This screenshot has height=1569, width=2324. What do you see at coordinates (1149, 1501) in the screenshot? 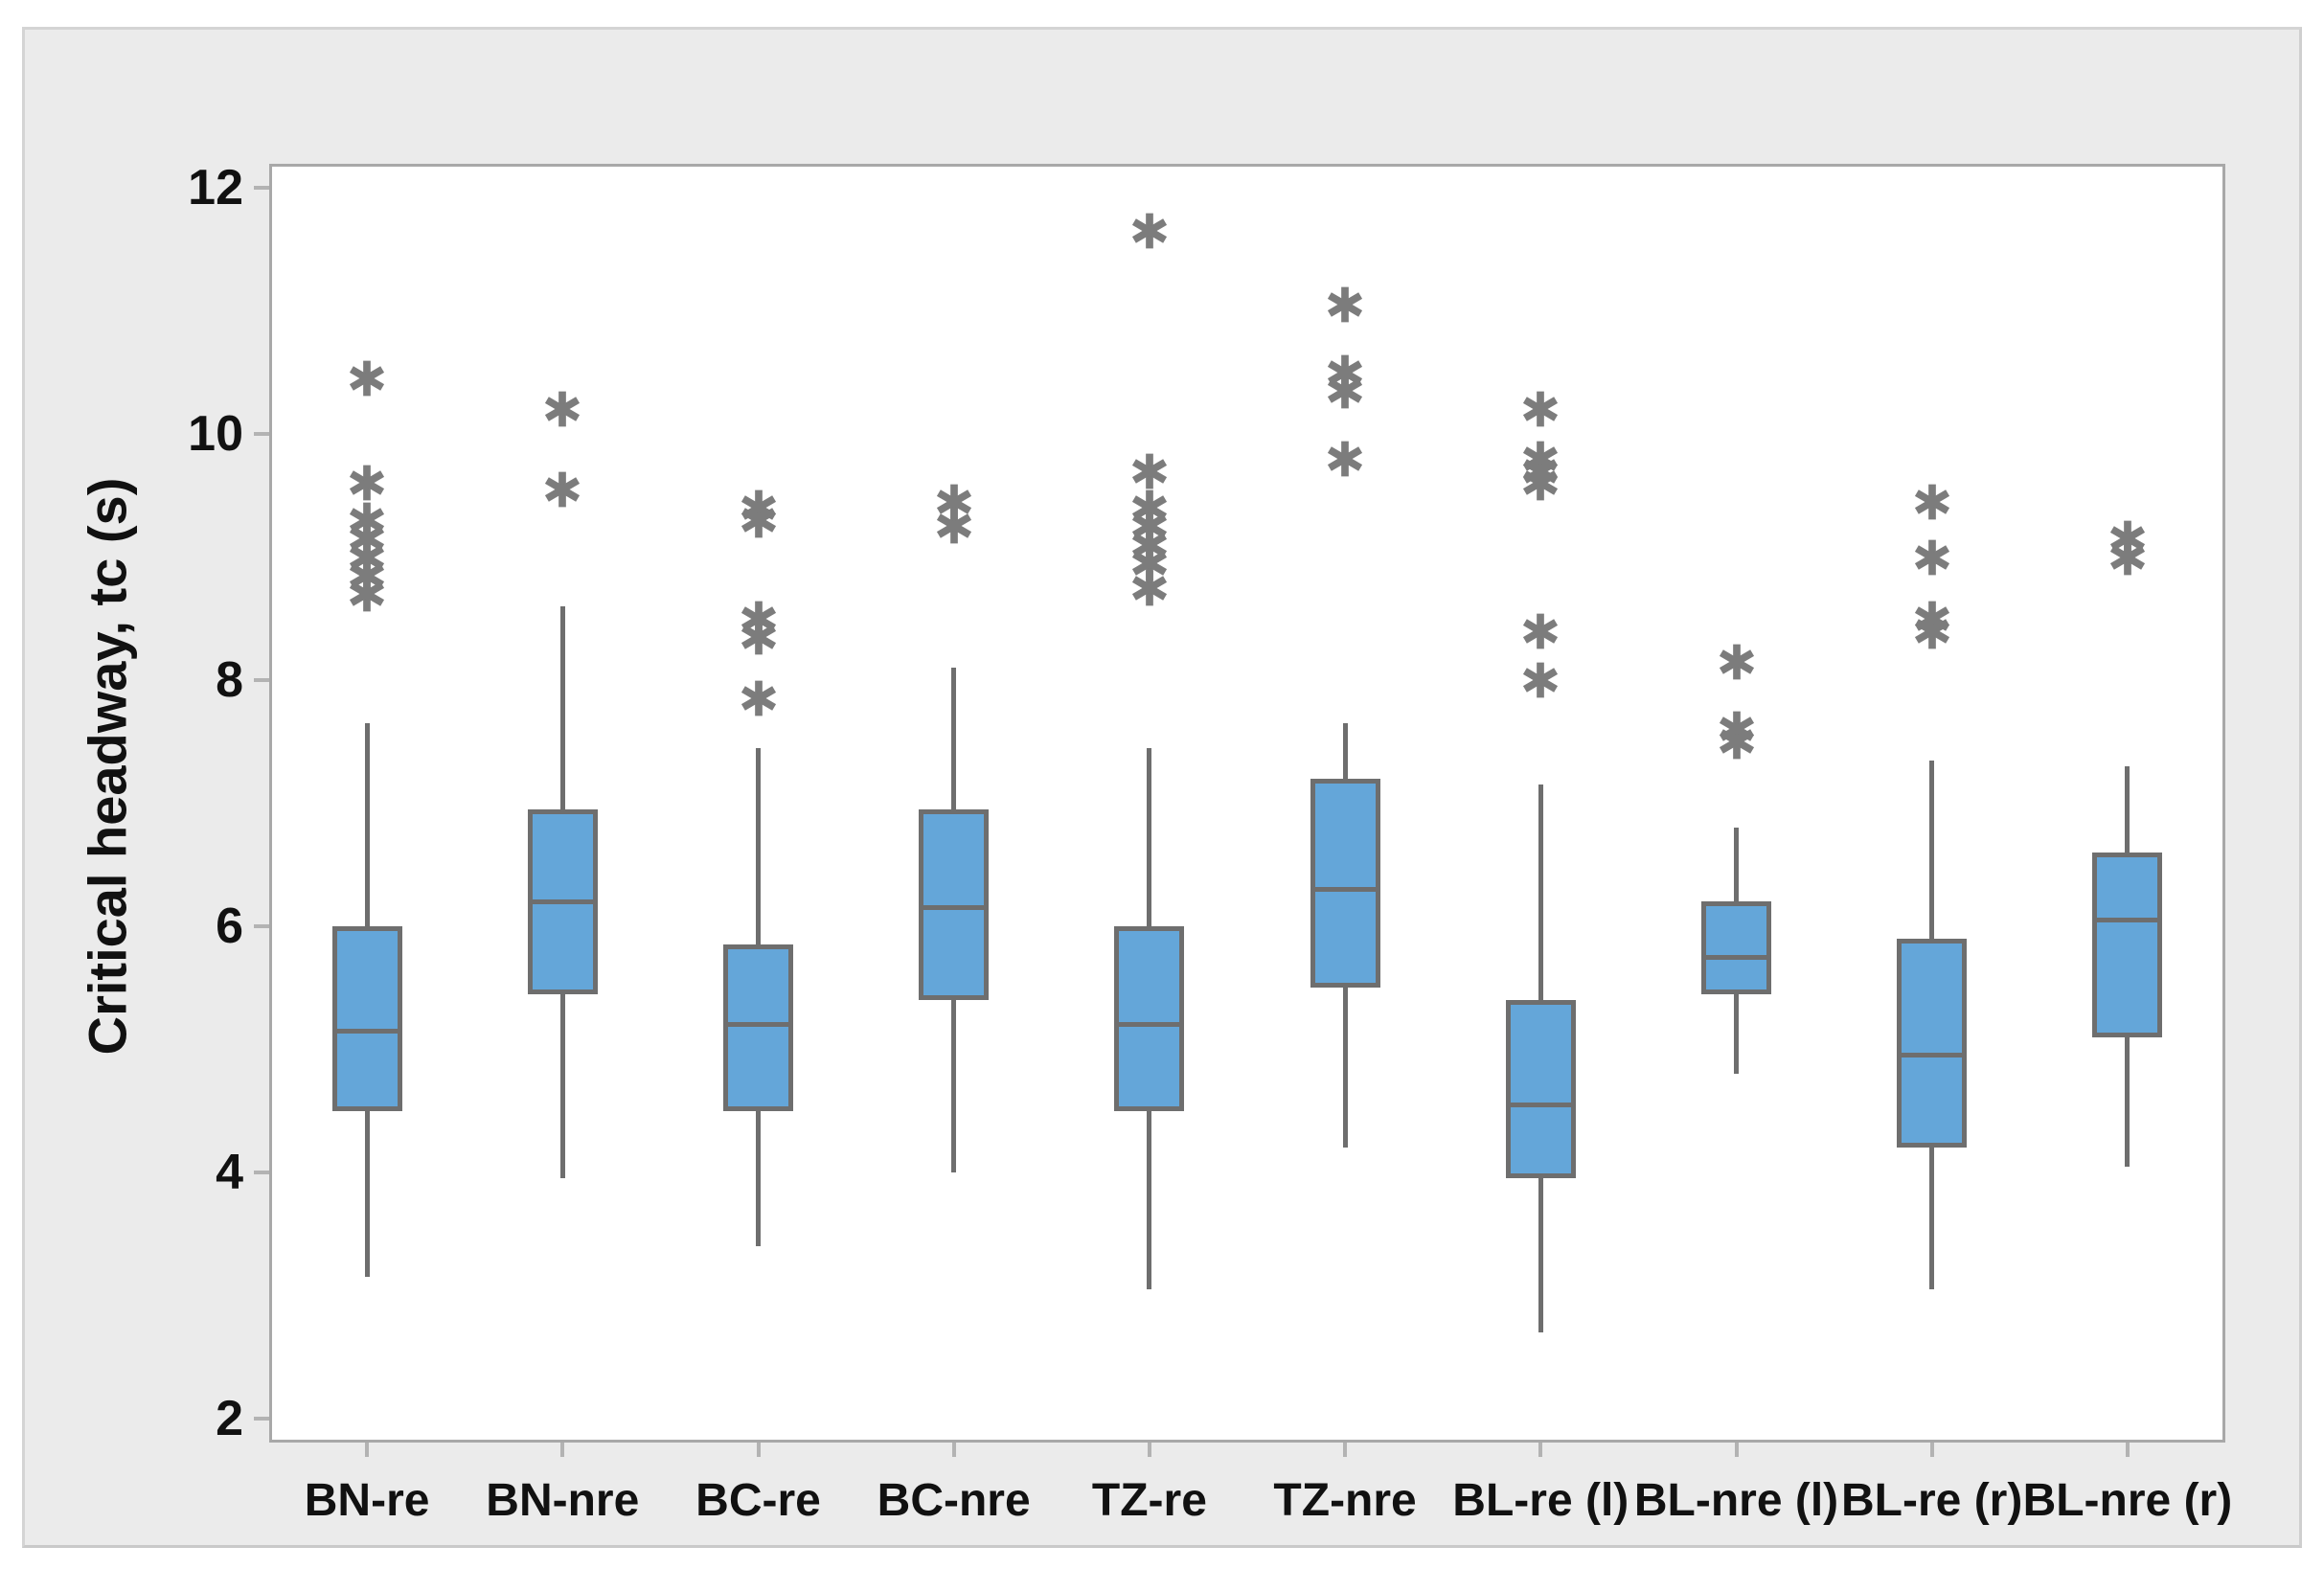
I see `x-category-label: TZ-re` at bounding box center [1149, 1501].